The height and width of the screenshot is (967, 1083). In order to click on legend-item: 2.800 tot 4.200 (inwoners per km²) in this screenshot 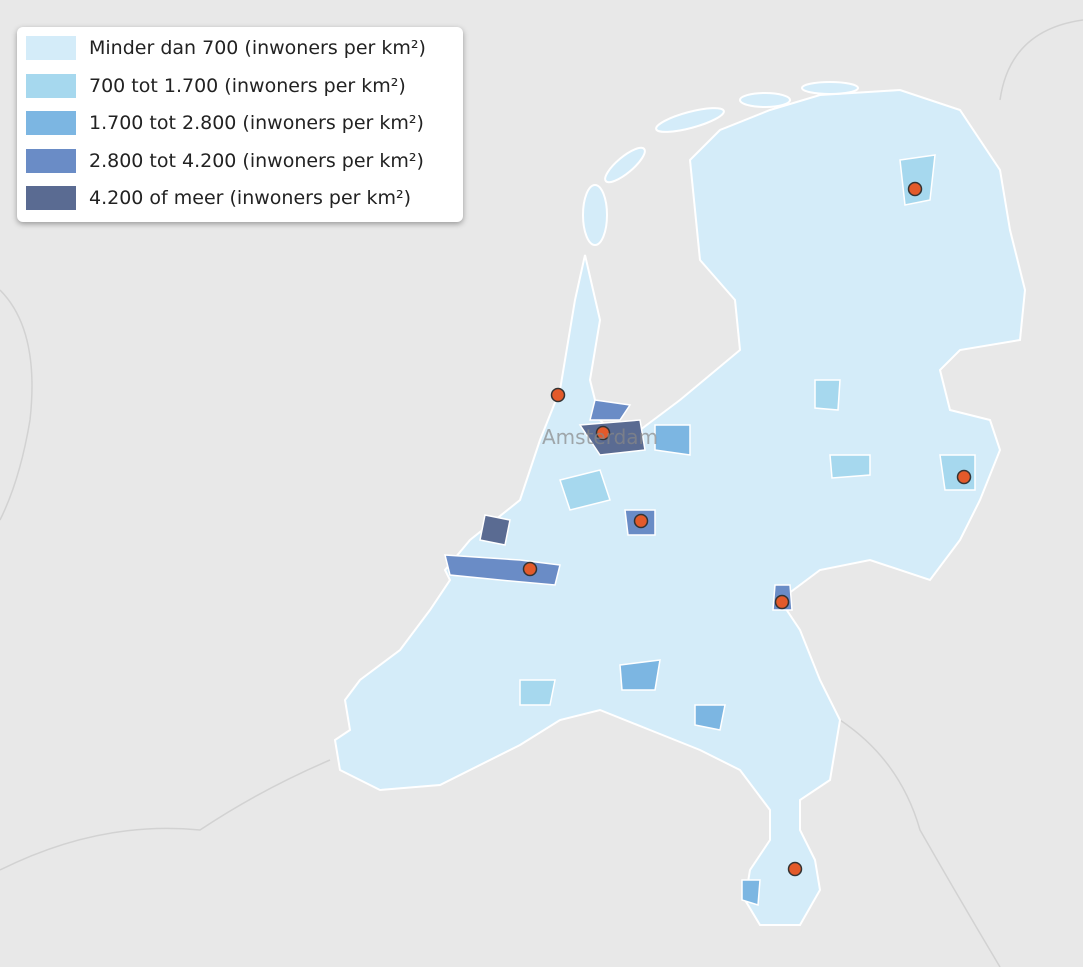, I will do `click(225, 161)`.